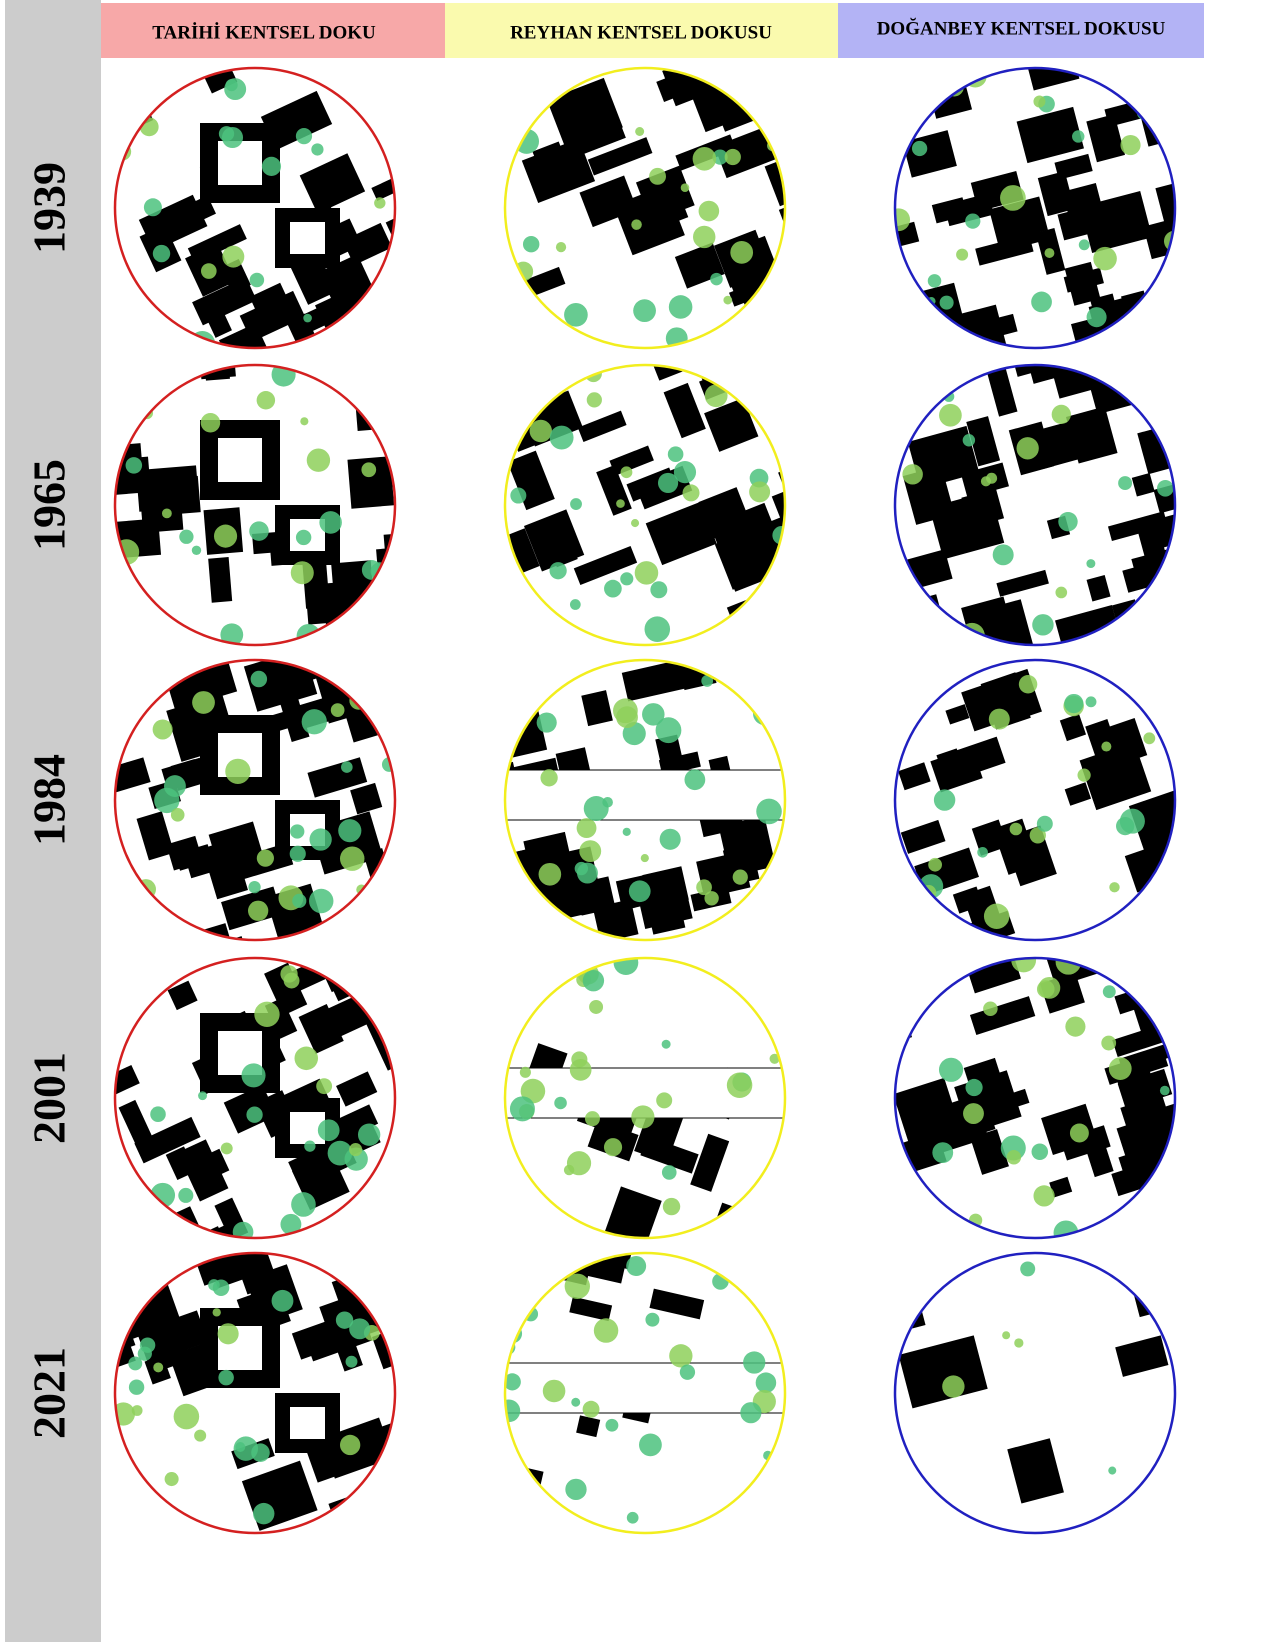 This screenshot has width=1266, height=1642. Describe the element at coordinates (49, 1098) in the screenshot. I see `year-label: 2001` at that location.